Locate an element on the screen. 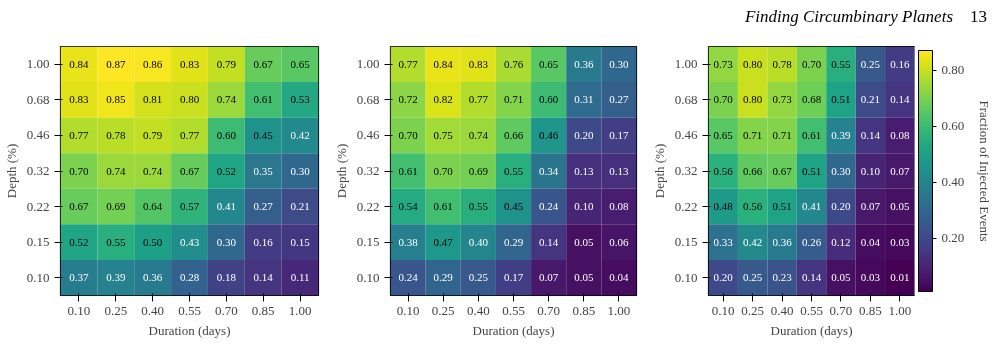 Image resolution: width=1007 pixels, height=348 pixels. data-label: 0.67 is located at coordinates (189, 170).